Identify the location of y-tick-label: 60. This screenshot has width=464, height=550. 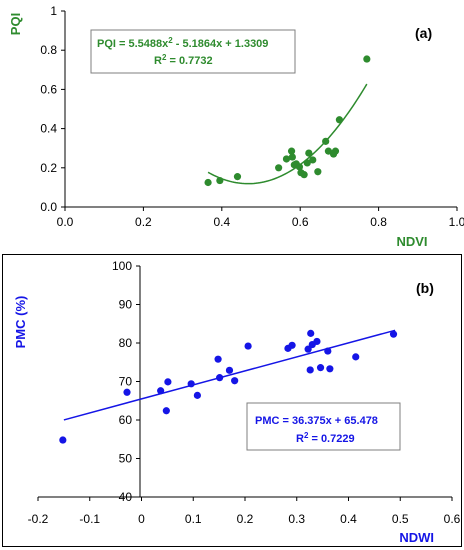
(126, 420).